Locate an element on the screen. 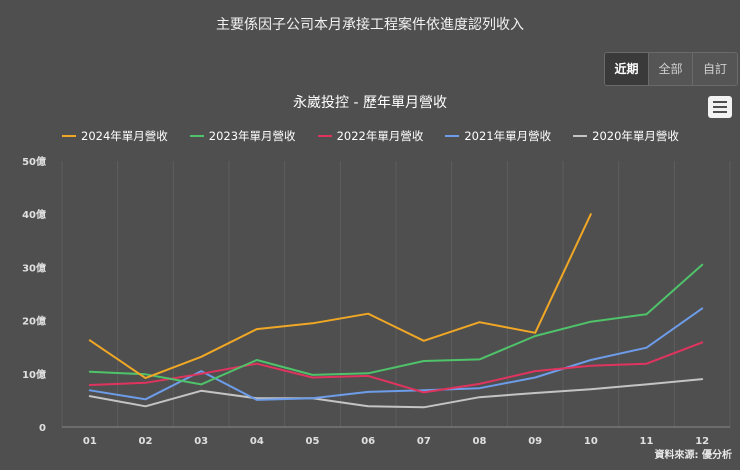 Image resolution: width=740 pixels, height=470 pixels. legend-label-2022: 2022年單月營收 is located at coordinates (380, 136).